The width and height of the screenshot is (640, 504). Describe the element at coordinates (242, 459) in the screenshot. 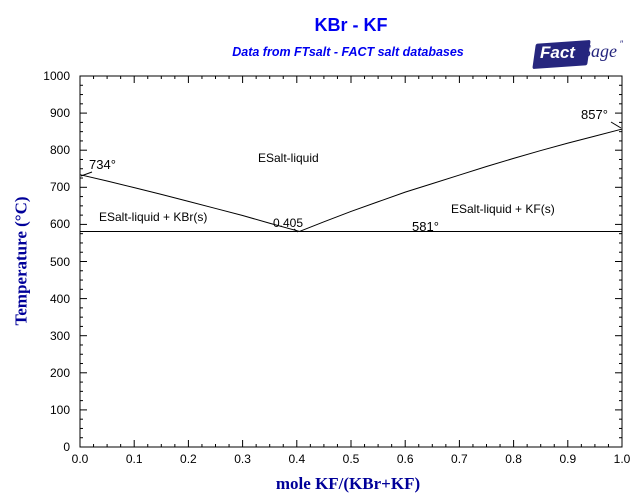

I see `x-tick-label: 0.3` at that location.